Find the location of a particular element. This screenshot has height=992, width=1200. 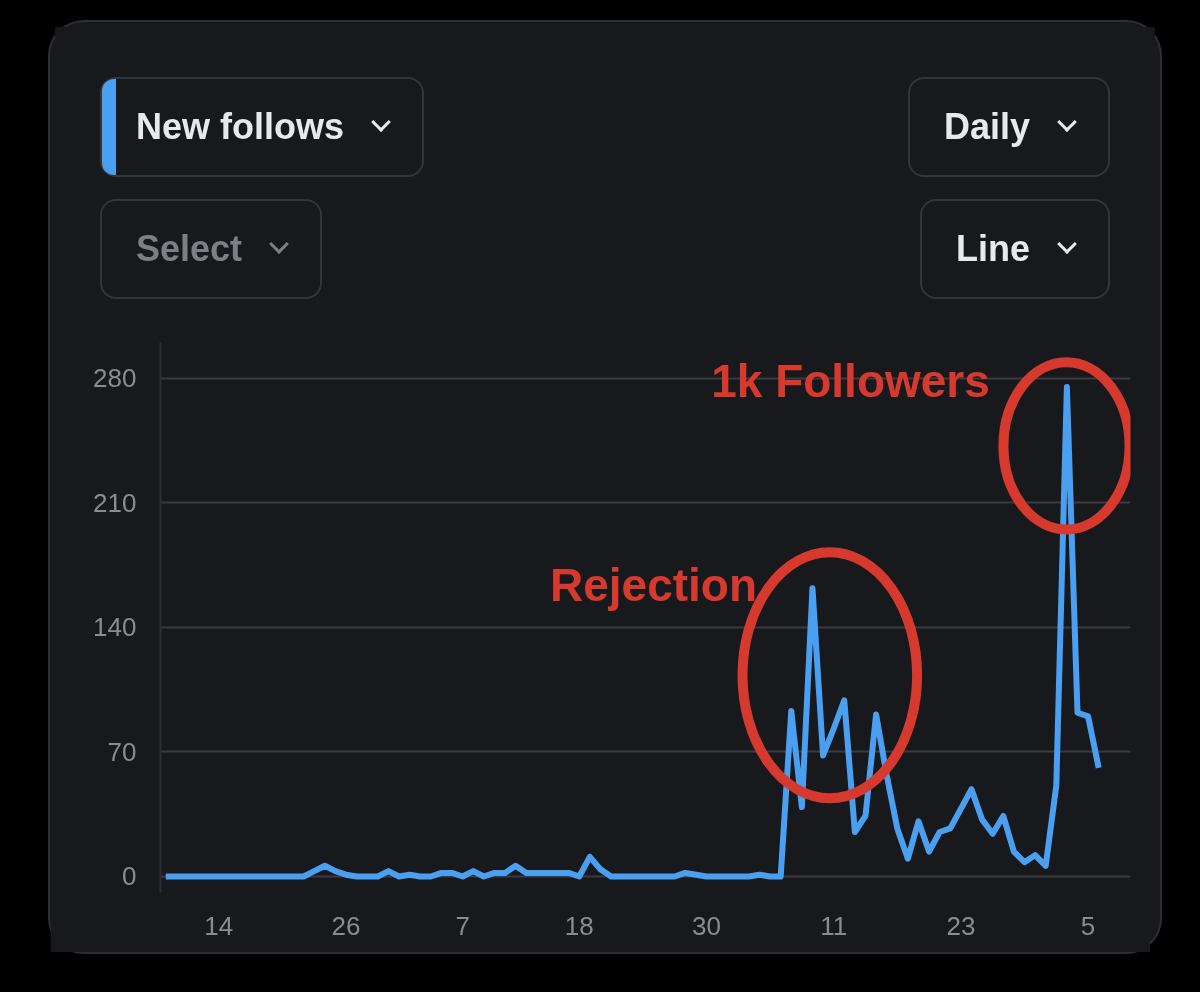

text: Select is located at coordinates (189, 249).